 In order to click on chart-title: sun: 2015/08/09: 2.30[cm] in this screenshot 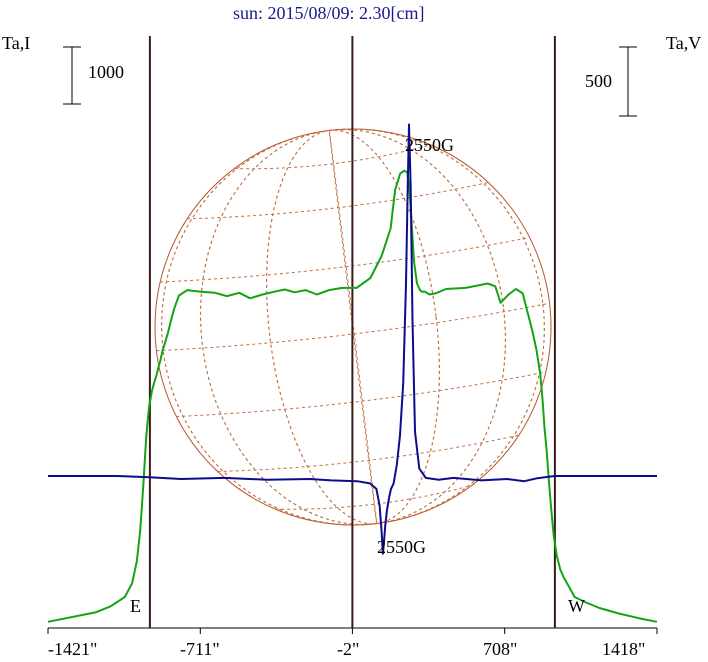, I will do `click(329, 13)`.